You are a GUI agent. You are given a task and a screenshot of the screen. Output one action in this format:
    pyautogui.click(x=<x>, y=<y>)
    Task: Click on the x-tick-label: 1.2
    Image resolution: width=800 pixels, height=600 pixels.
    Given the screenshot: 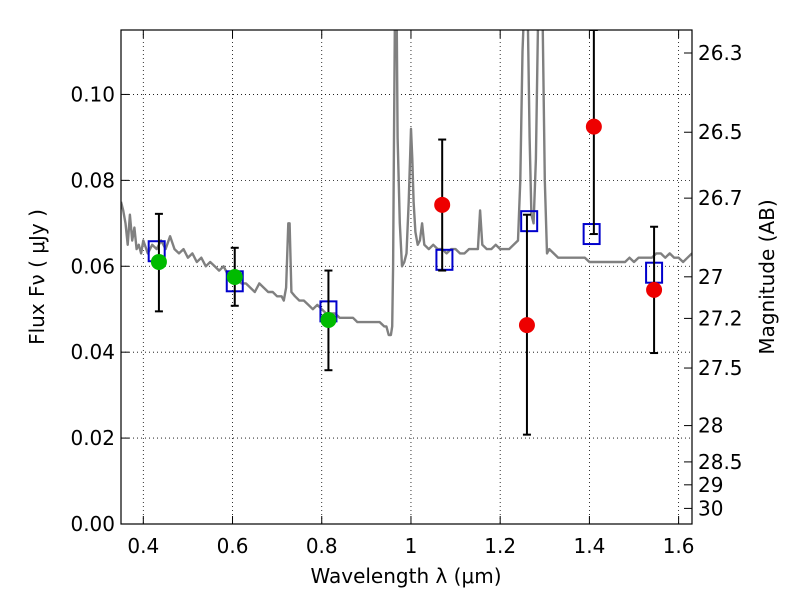 What is the action you would take?
    pyautogui.click(x=500, y=546)
    